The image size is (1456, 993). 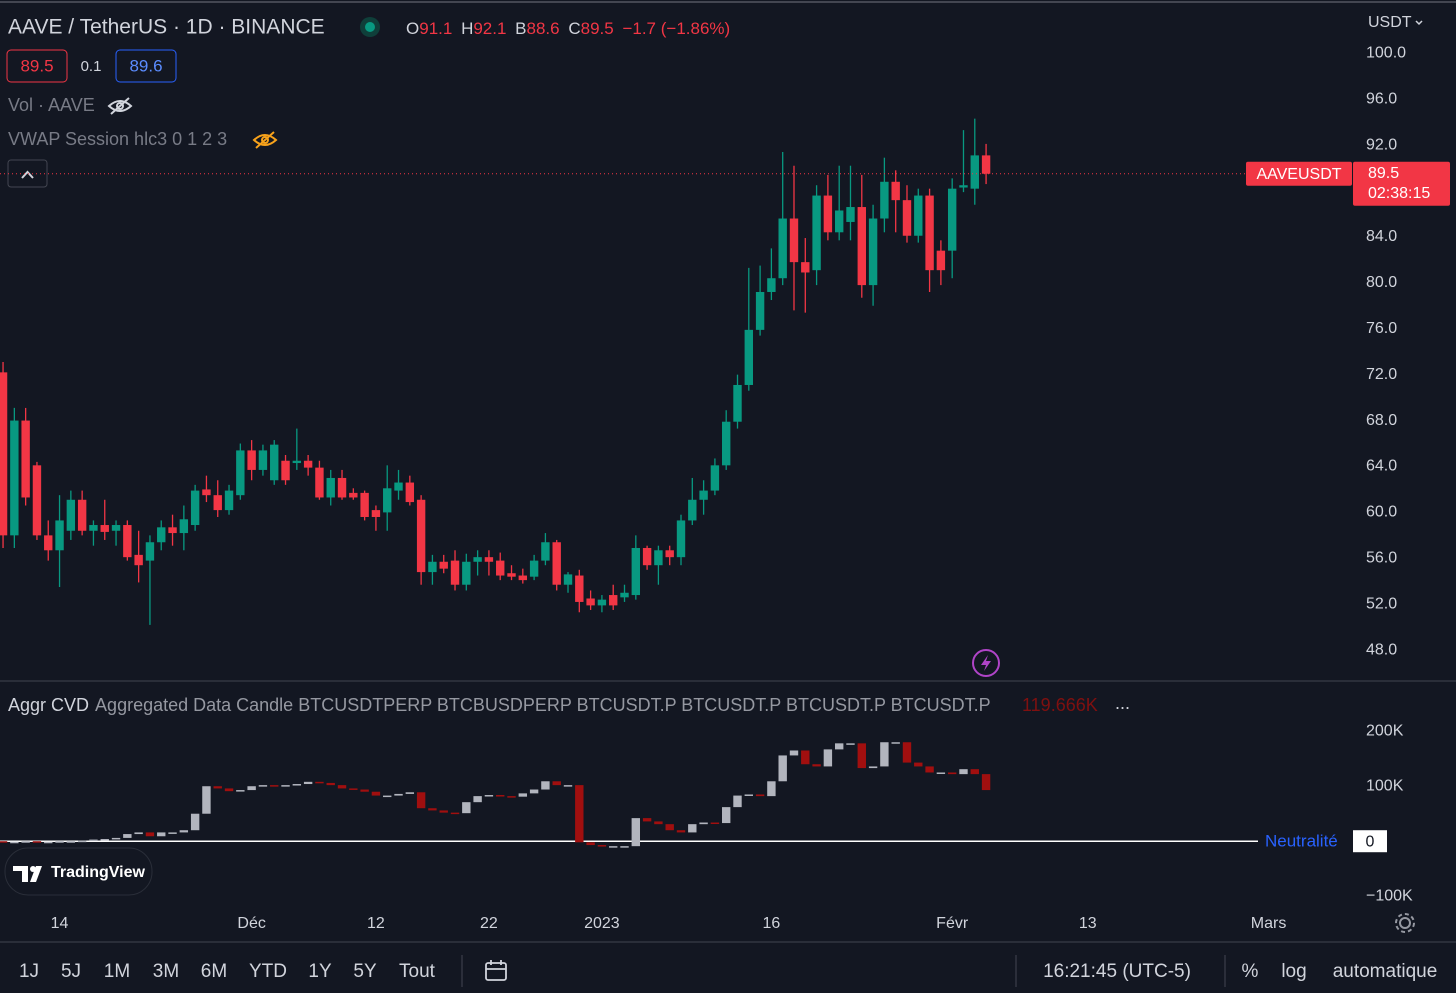 What do you see at coordinates (1383, 173) in the screenshot?
I see `price-tag: 89.5` at bounding box center [1383, 173].